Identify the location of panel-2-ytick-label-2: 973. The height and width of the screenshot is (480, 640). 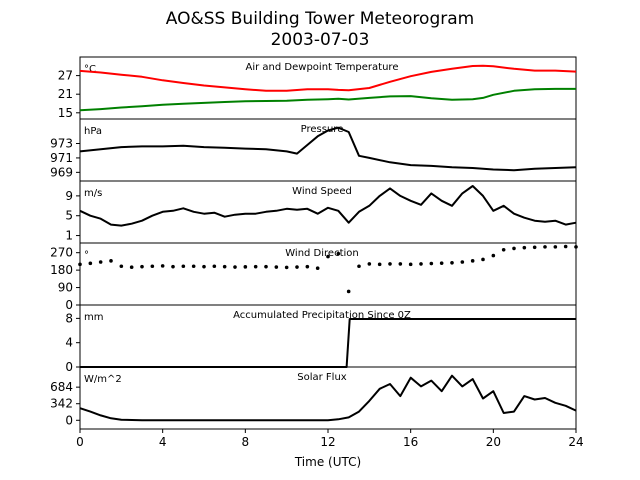
(61, 144).